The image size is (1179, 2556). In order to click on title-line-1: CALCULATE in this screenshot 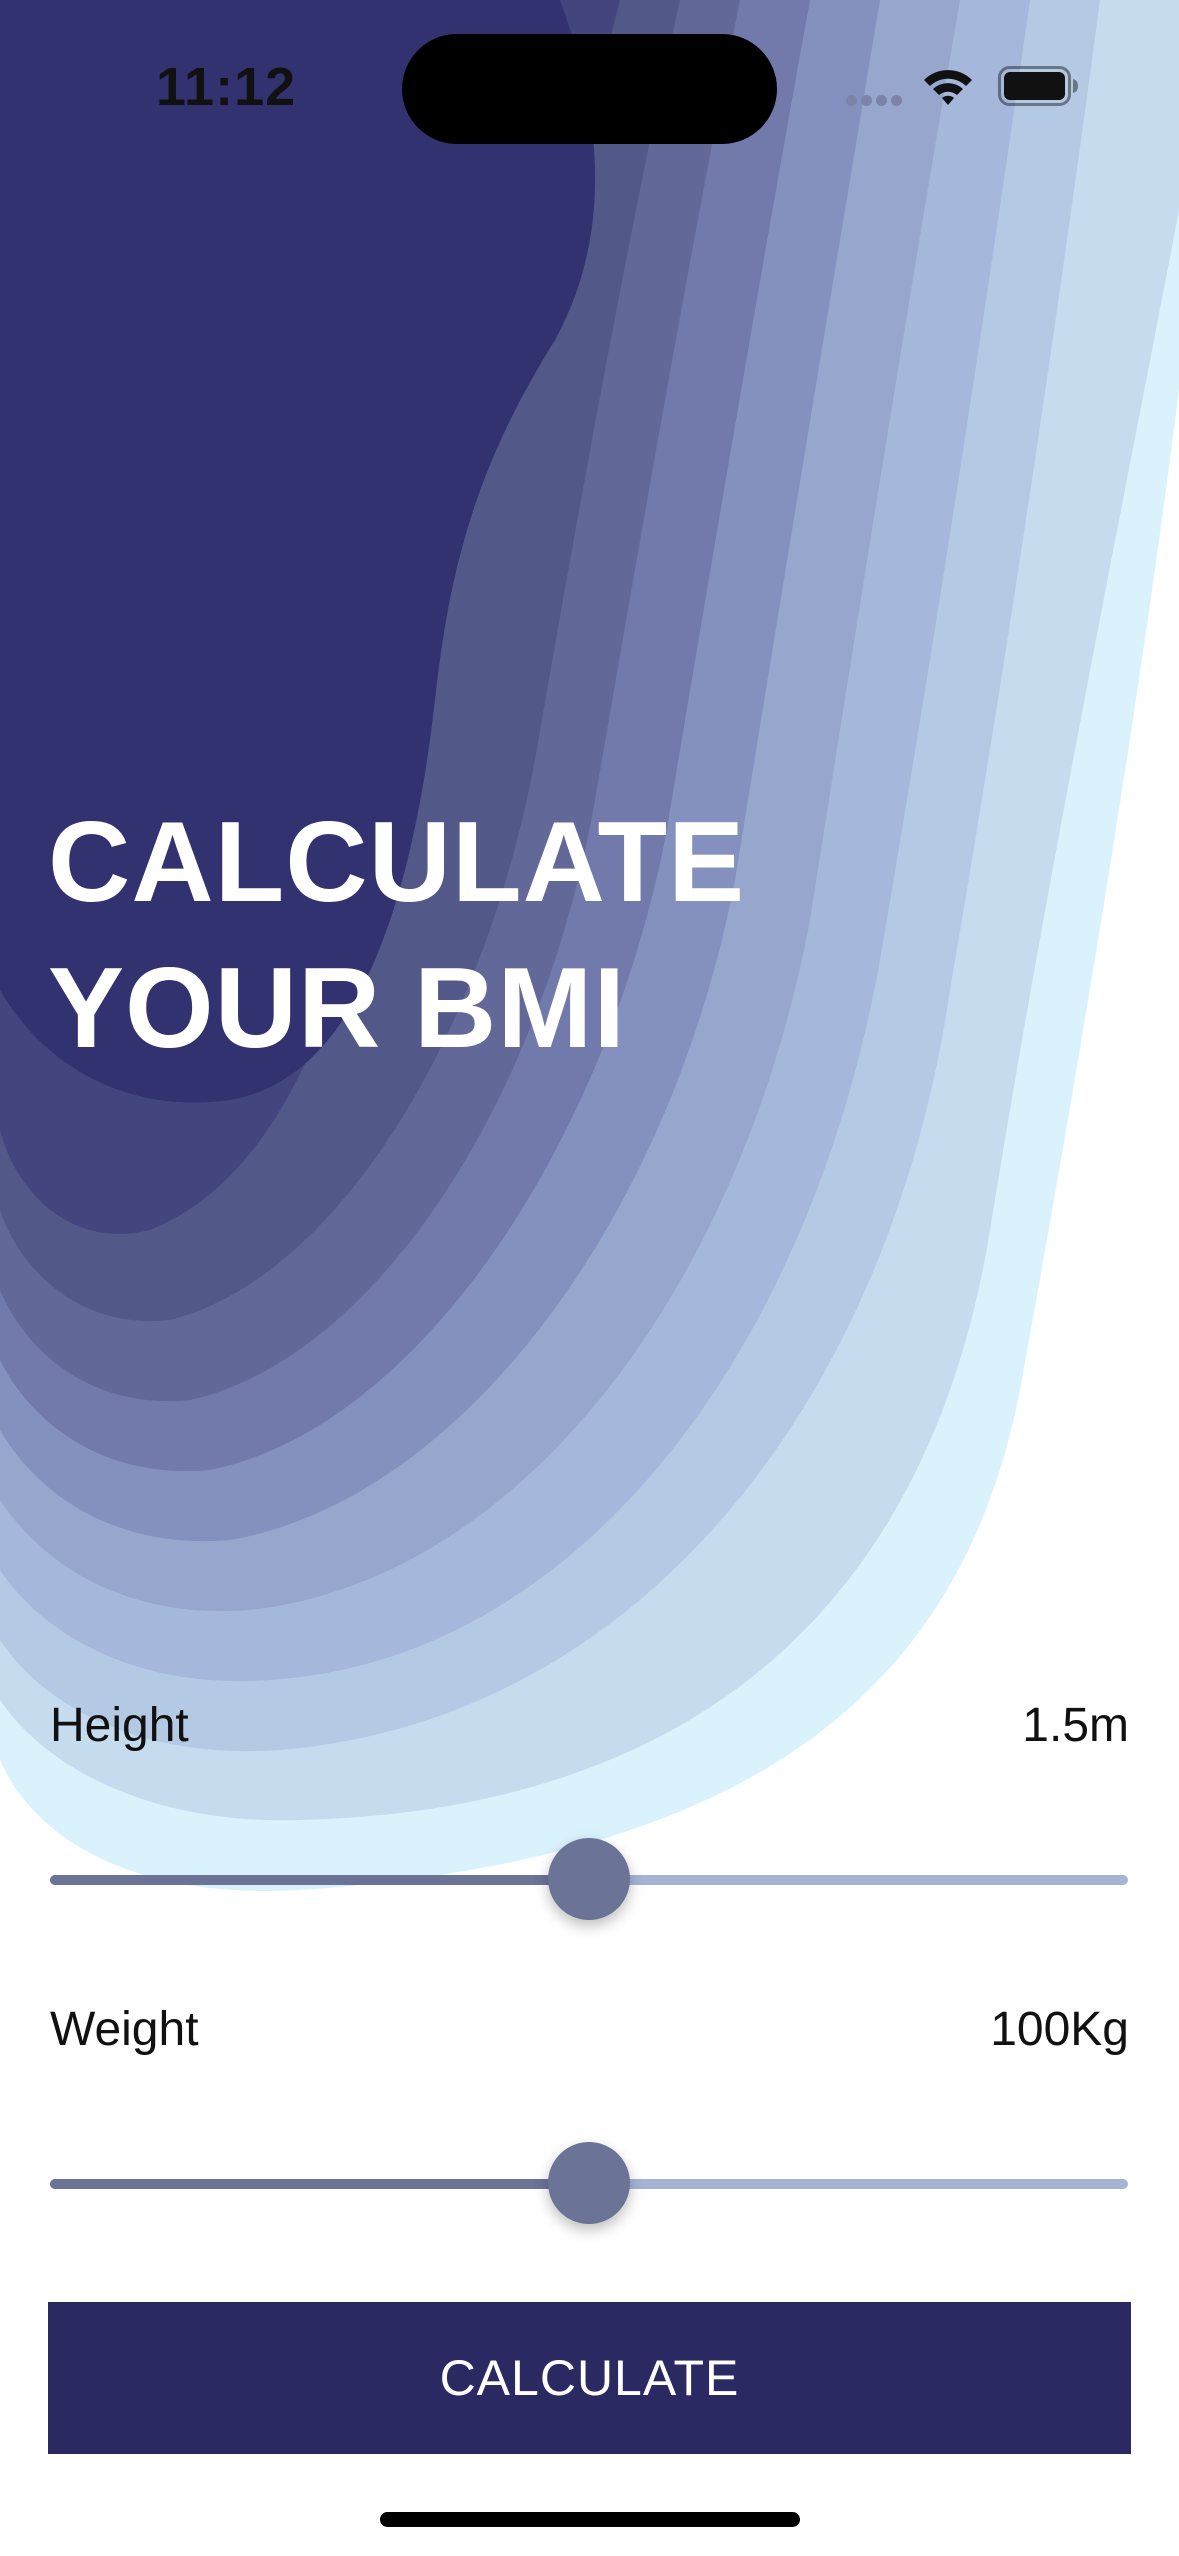, I will do `click(397, 862)`.